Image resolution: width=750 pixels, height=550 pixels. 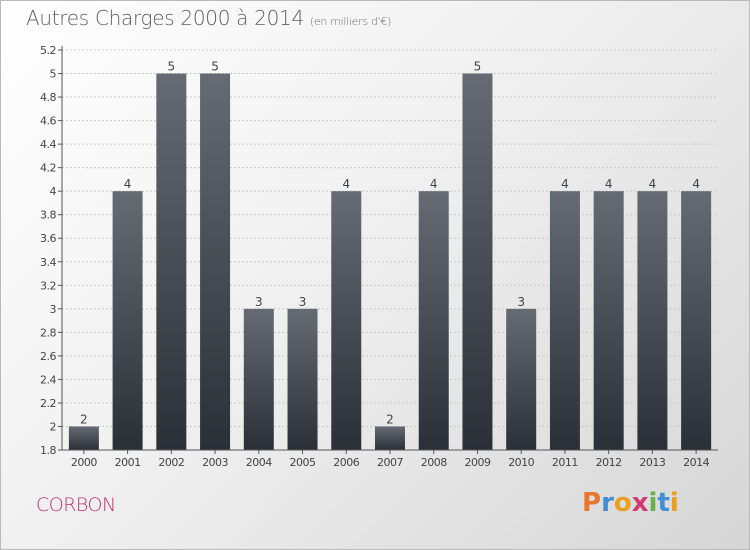 I want to click on bar-2008, so click(x=433, y=321).